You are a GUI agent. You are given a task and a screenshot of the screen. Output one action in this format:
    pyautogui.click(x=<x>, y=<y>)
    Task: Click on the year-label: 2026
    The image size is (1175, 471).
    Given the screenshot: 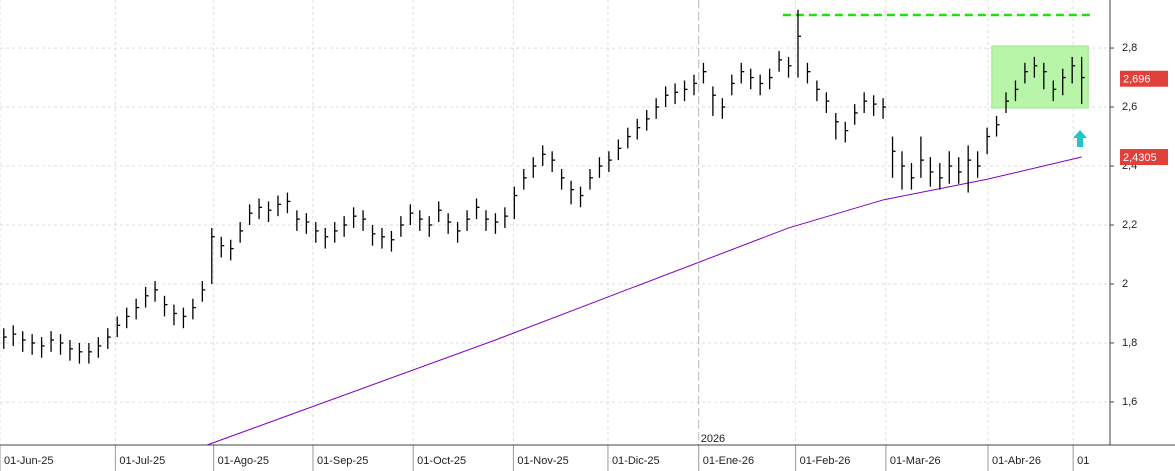 What is the action you would take?
    pyautogui.click(x=713, y=439)
    